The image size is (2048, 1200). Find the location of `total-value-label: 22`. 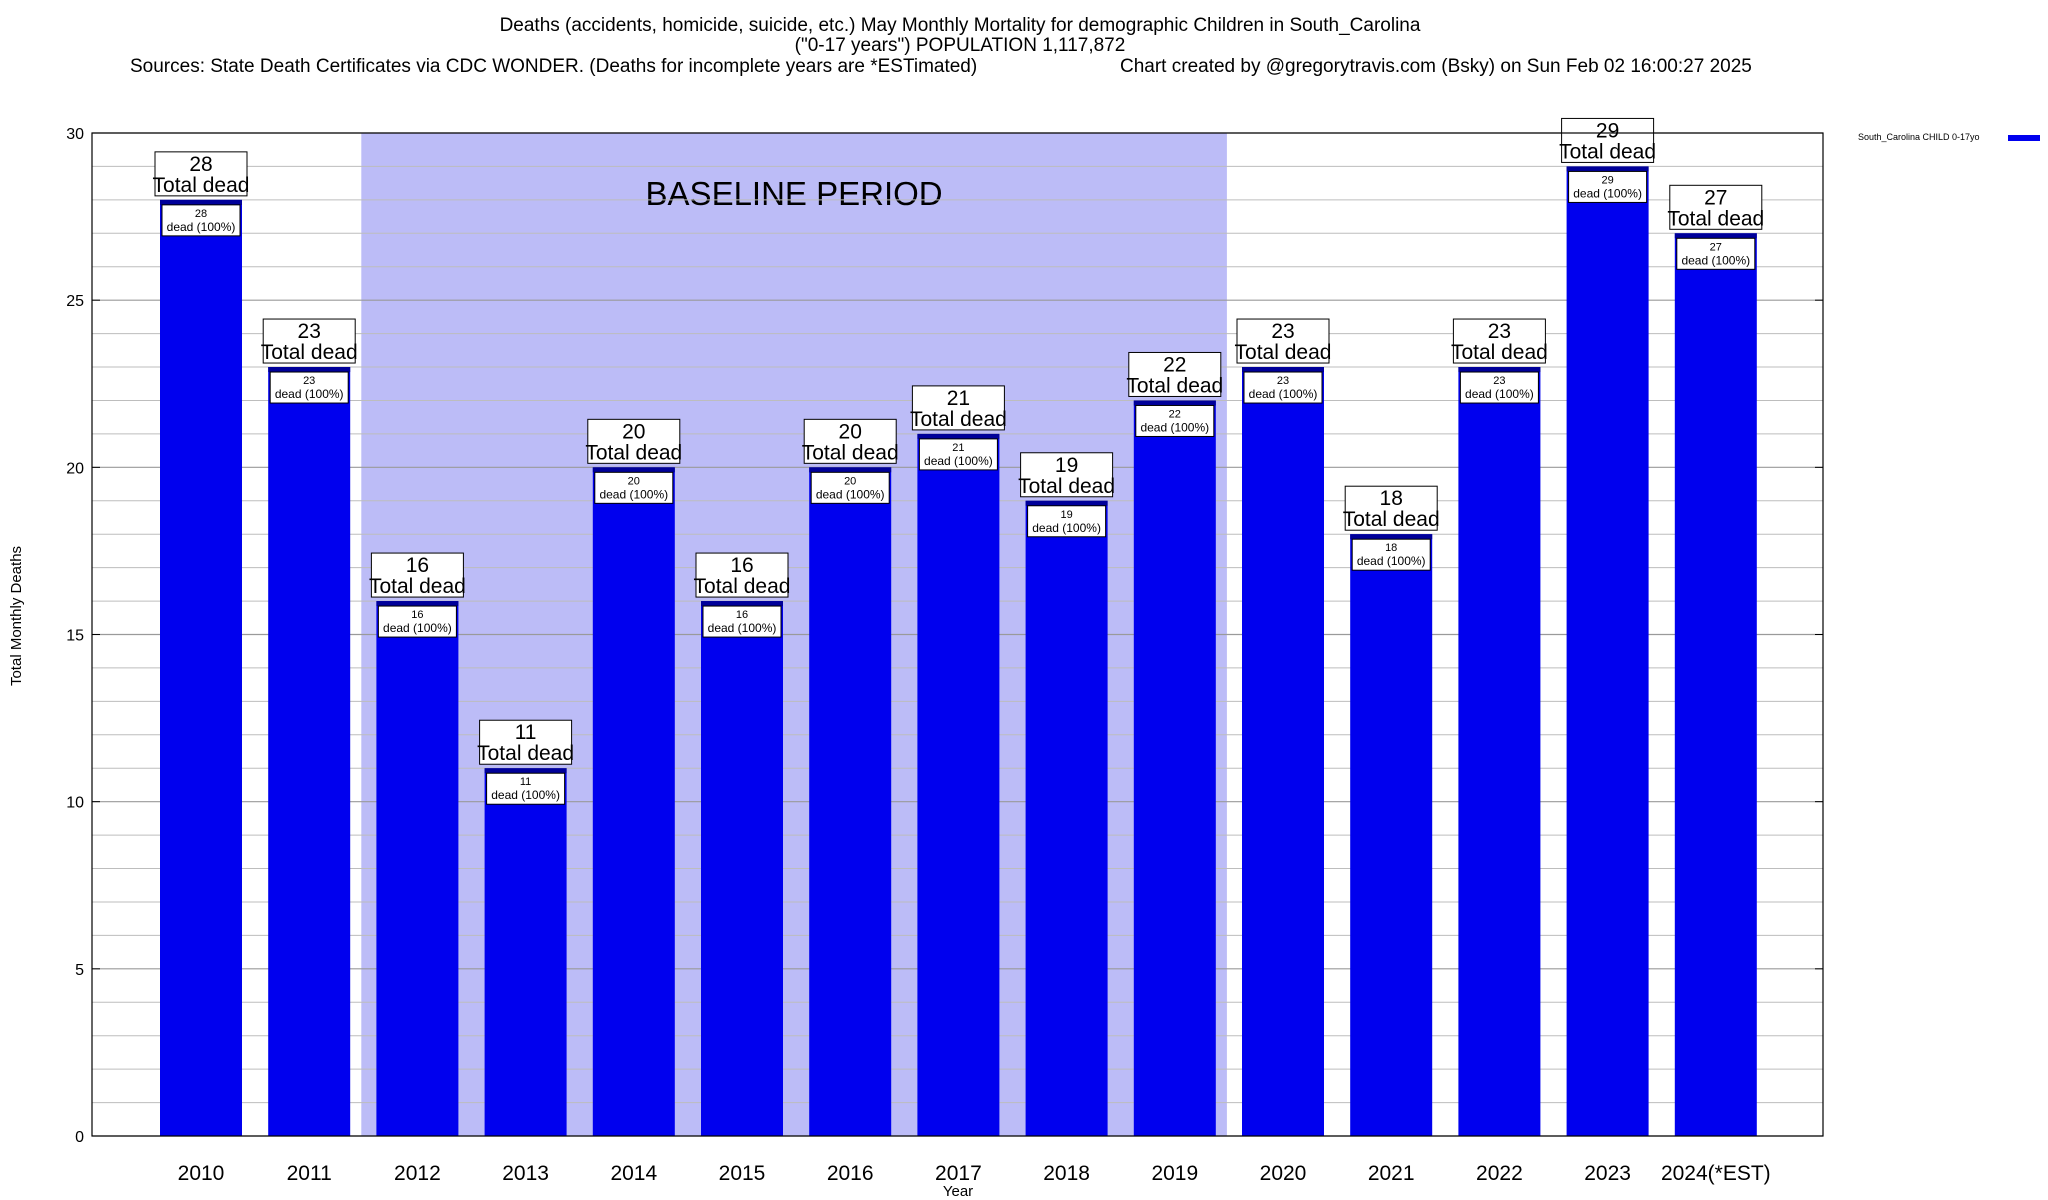

total-value-label: 22 is located at coordinates (1174, 364).